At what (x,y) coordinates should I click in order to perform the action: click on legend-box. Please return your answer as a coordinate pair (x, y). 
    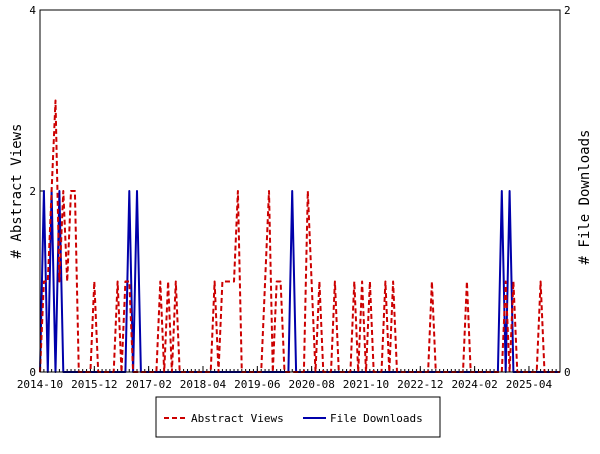
    Looking at the image, I should click on (298, 417).